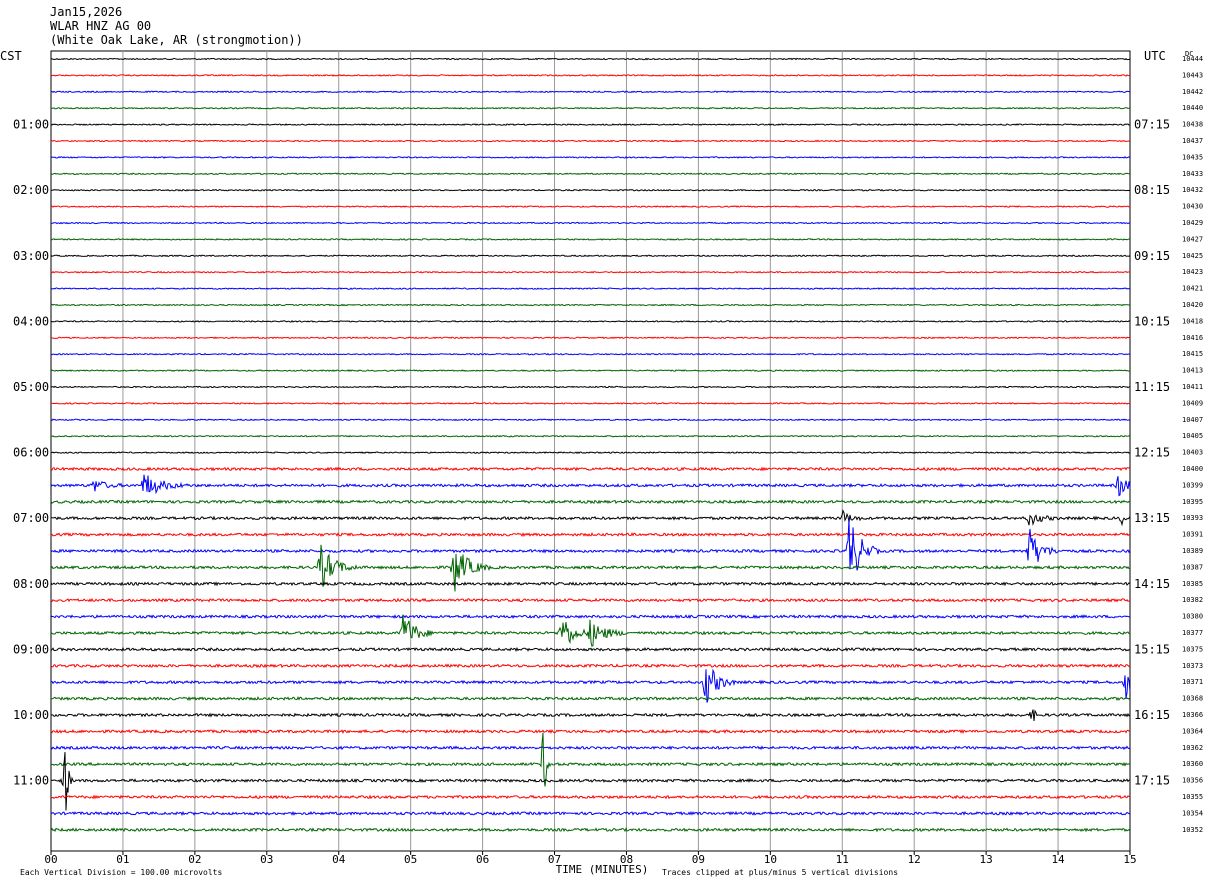 This screenshot has width=1210, height=886. What do you see at coordinates (1152, 256) in the screenshot?
I see `right-hour-label: 09:15` at bounding box center [1152, 256].